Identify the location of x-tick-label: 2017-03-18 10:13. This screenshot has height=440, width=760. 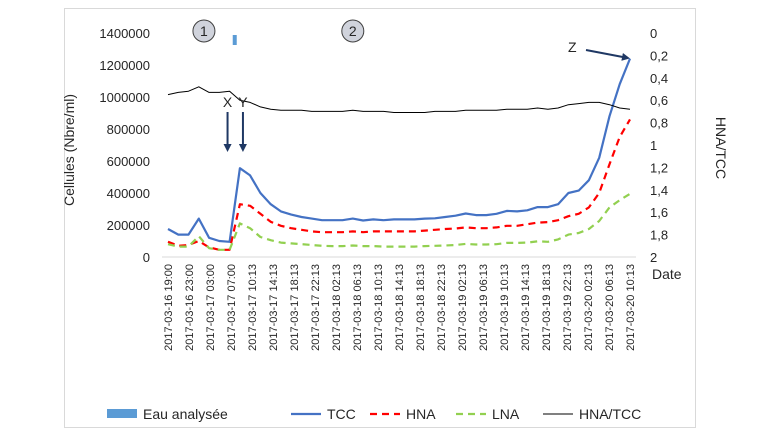
(379, 307).